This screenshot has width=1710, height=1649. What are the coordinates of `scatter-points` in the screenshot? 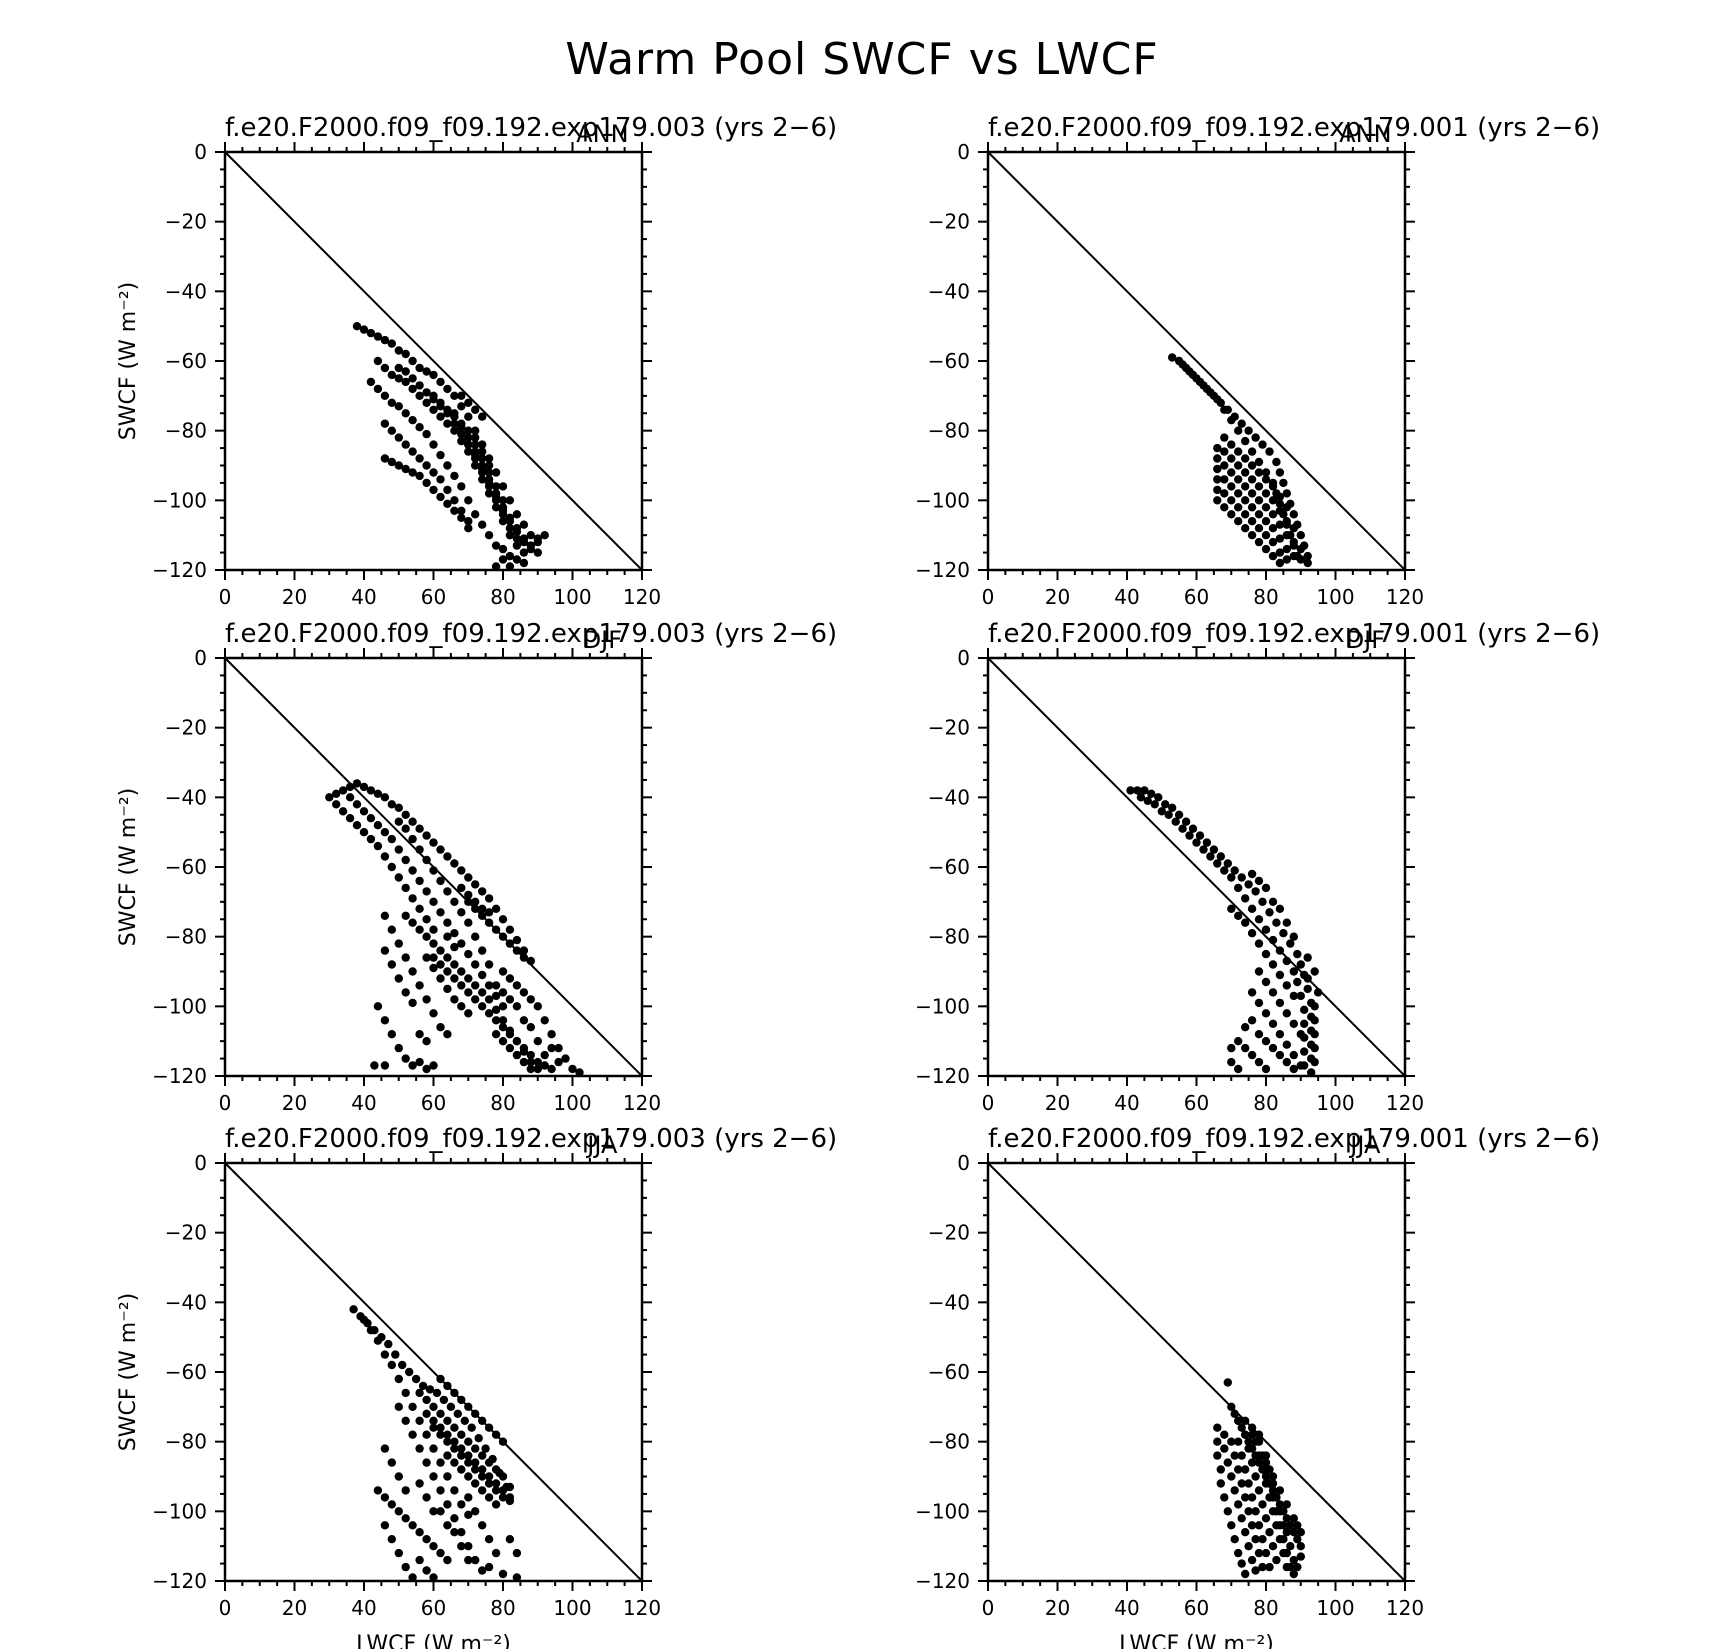 It's located at (435, 1443).